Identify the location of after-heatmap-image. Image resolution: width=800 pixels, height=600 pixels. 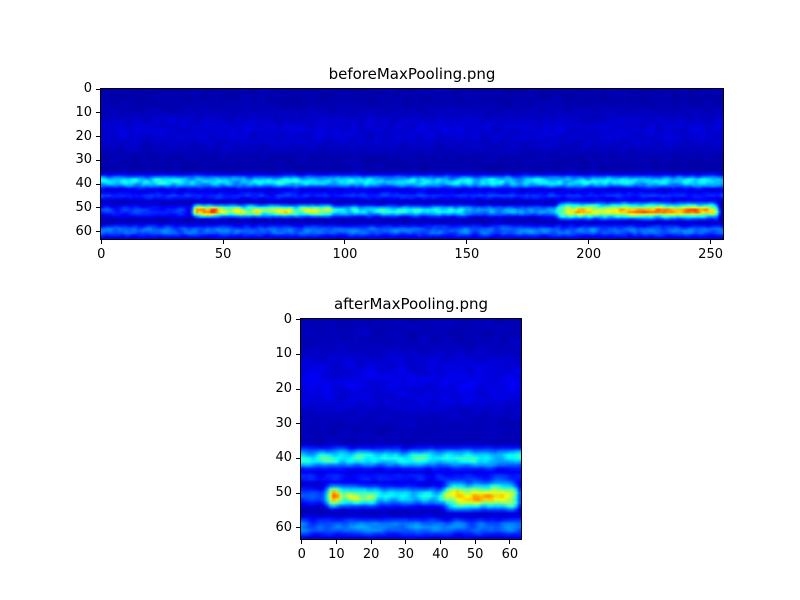
(411, 429).